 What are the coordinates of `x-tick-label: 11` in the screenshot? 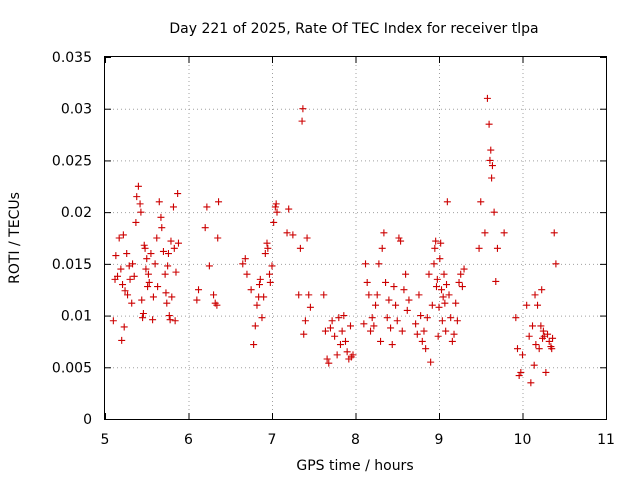 It's located at (606, 440).